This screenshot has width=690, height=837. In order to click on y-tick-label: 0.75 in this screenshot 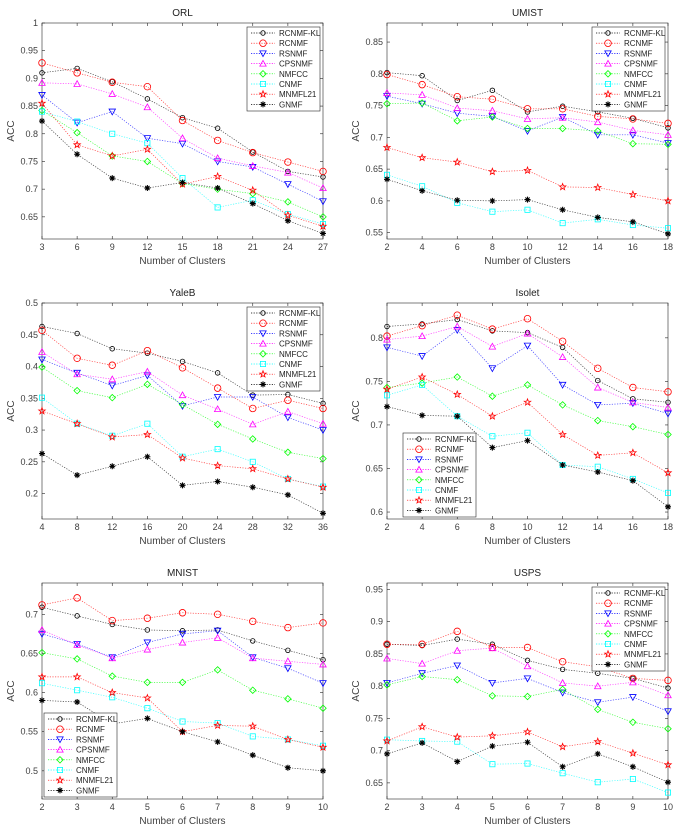, I will do `click(374, 106)`.